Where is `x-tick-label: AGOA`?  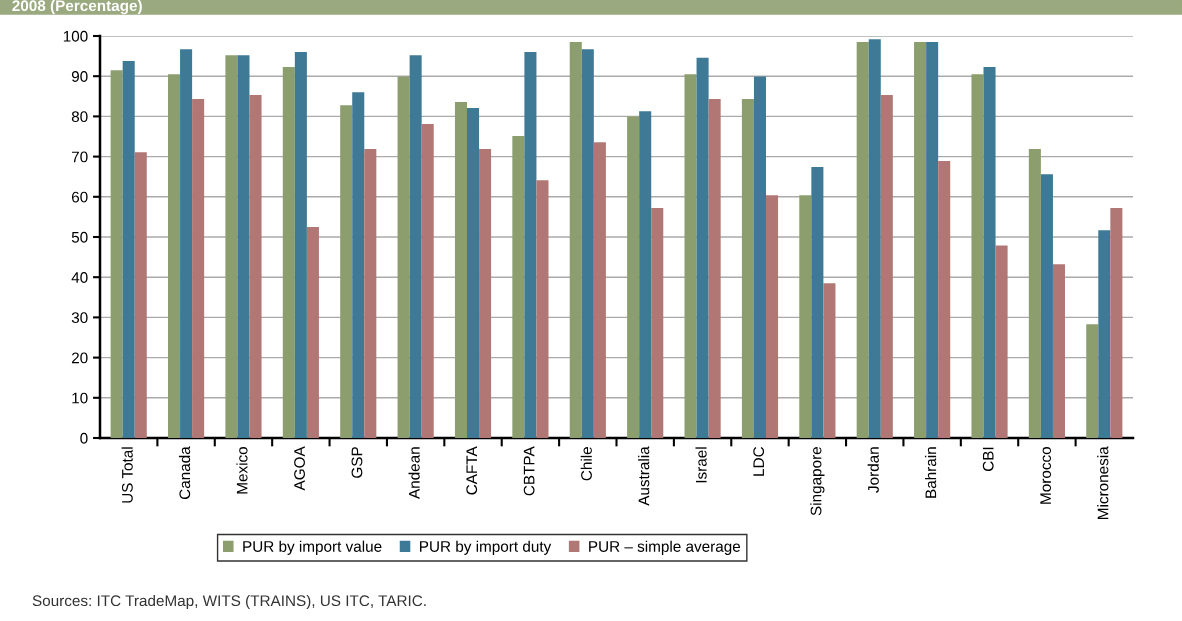
x-tick-label: AGOA is located at coordinates (299, 468).